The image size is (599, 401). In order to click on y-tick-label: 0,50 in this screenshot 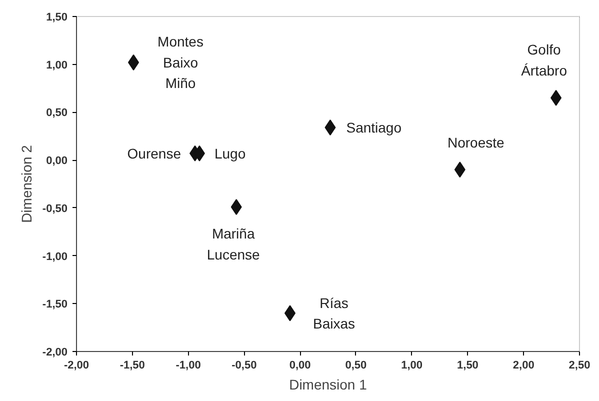, I will do `click(57, 113)`.